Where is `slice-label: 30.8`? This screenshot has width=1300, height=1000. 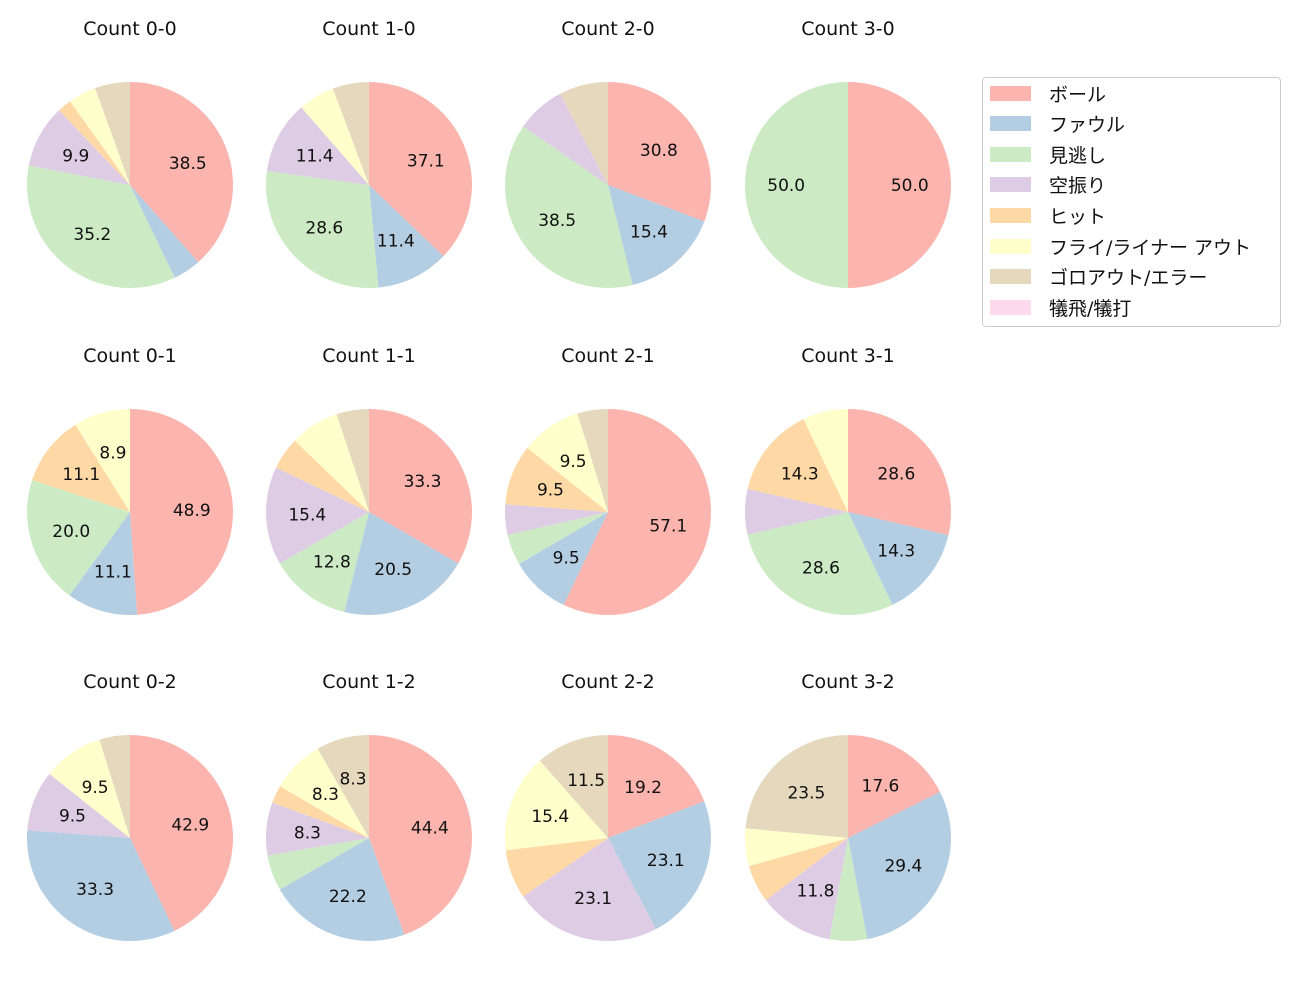 slice-label: 30.8 is located at coordinates (659, 151).